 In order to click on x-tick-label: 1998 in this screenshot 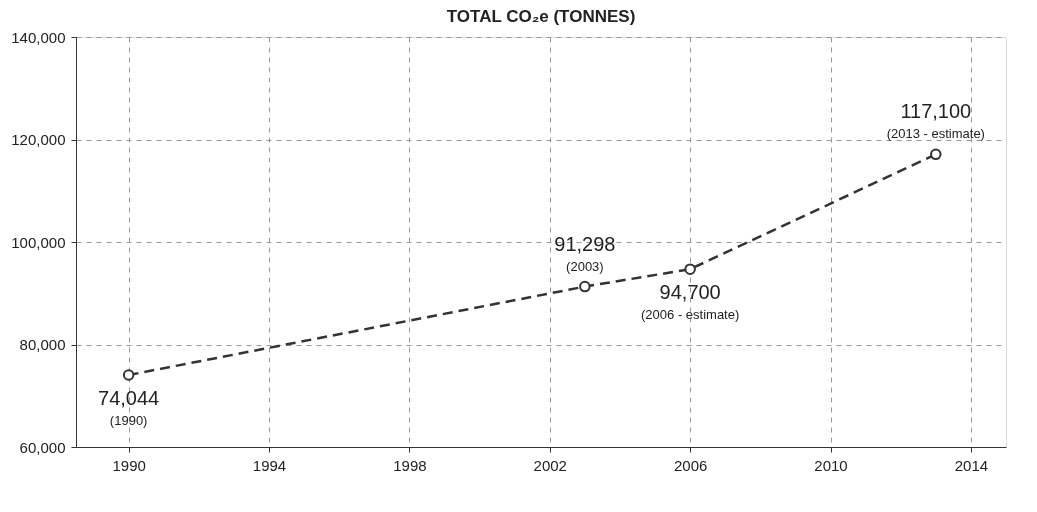, I will do `click(410, 465)`.